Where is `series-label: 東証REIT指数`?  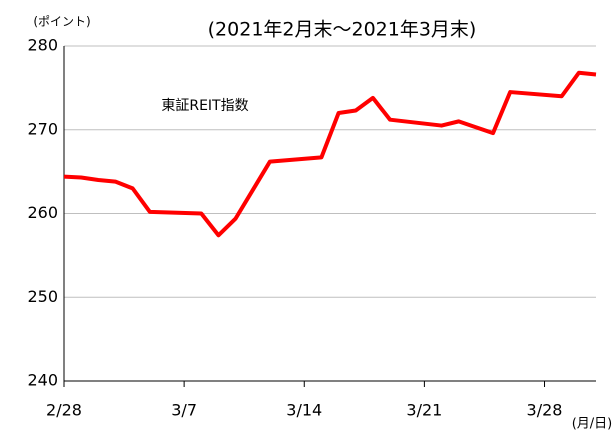 series-label: 東証REIT指数 is located at coordinates (204, 106).